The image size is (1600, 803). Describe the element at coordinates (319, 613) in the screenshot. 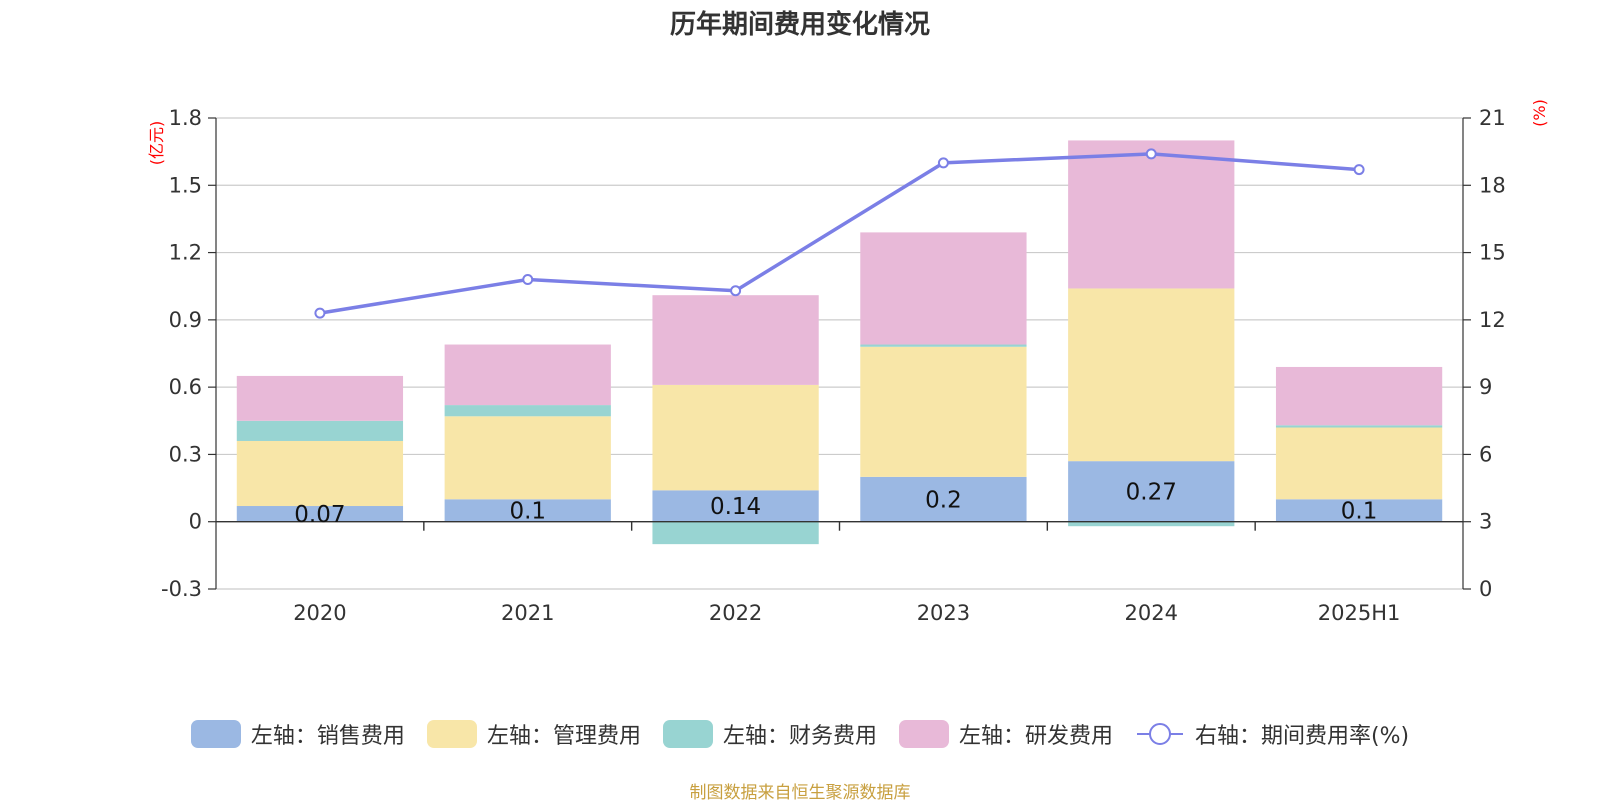

I see `category-label: 2020` at that location.